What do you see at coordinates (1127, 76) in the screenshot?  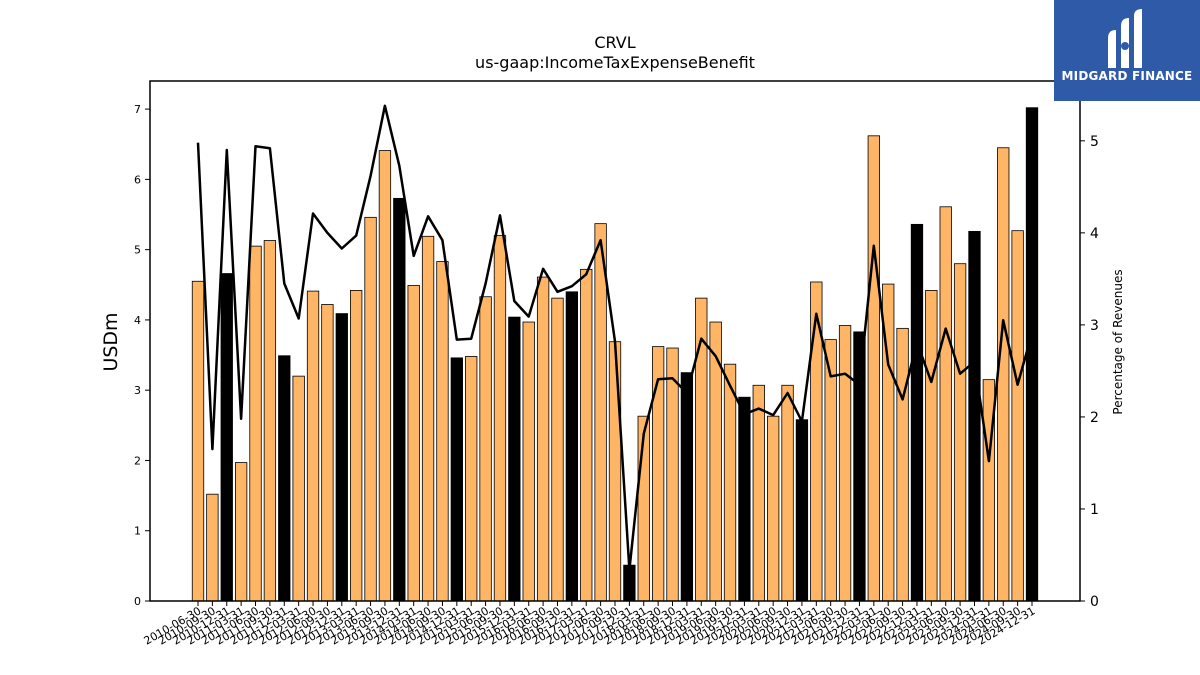 I see `brand-name: MIDGARD FINANCE` at bounding box center [1127, 76].